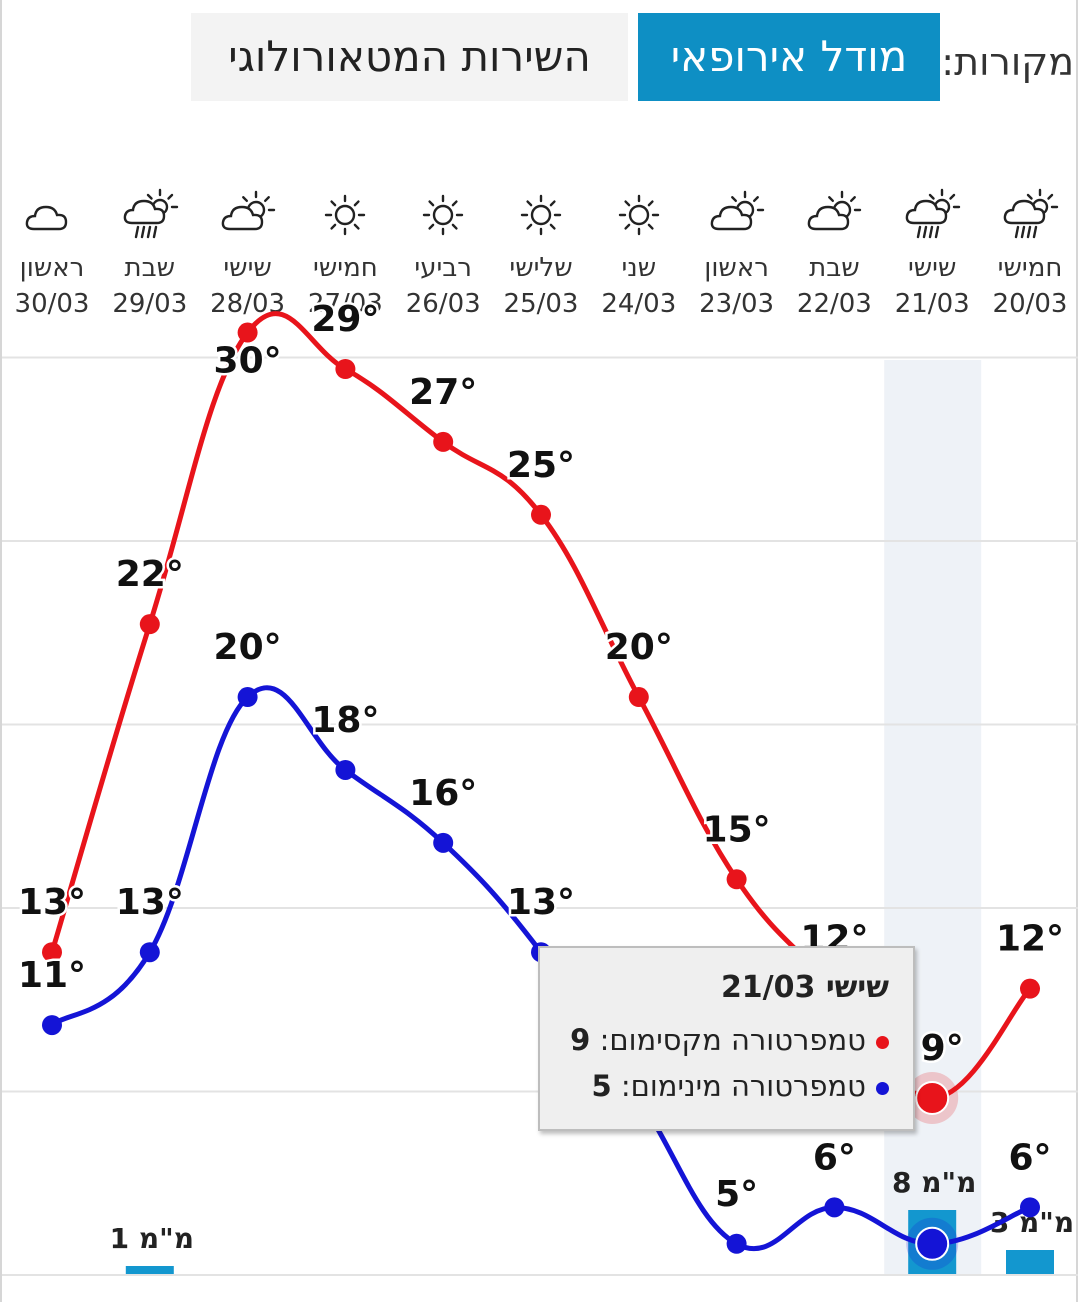 This screenshot has height=1304, width=1080. What do you see at coordinates (934, 1182) in the screenshot?
I see `precipitation-label: 8 מ"מ` at bounding box center [934, 1182].